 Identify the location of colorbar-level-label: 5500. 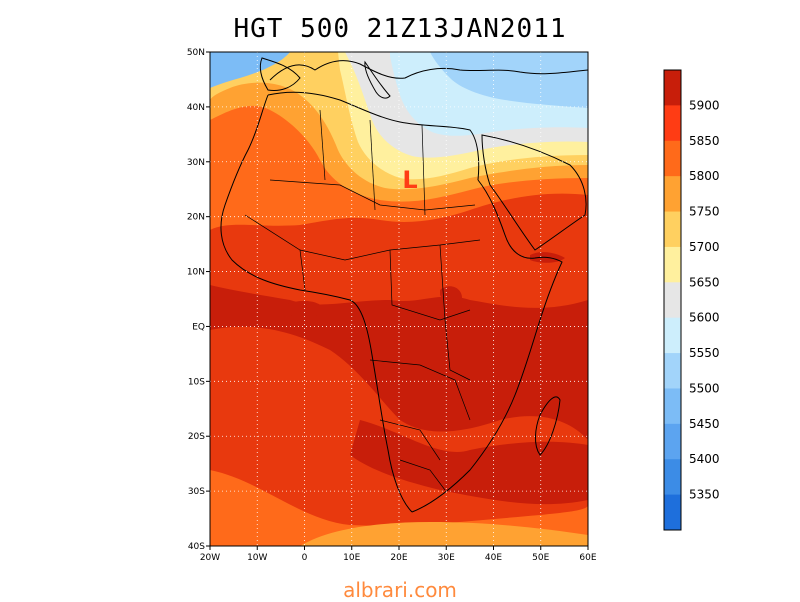
(704, 388).